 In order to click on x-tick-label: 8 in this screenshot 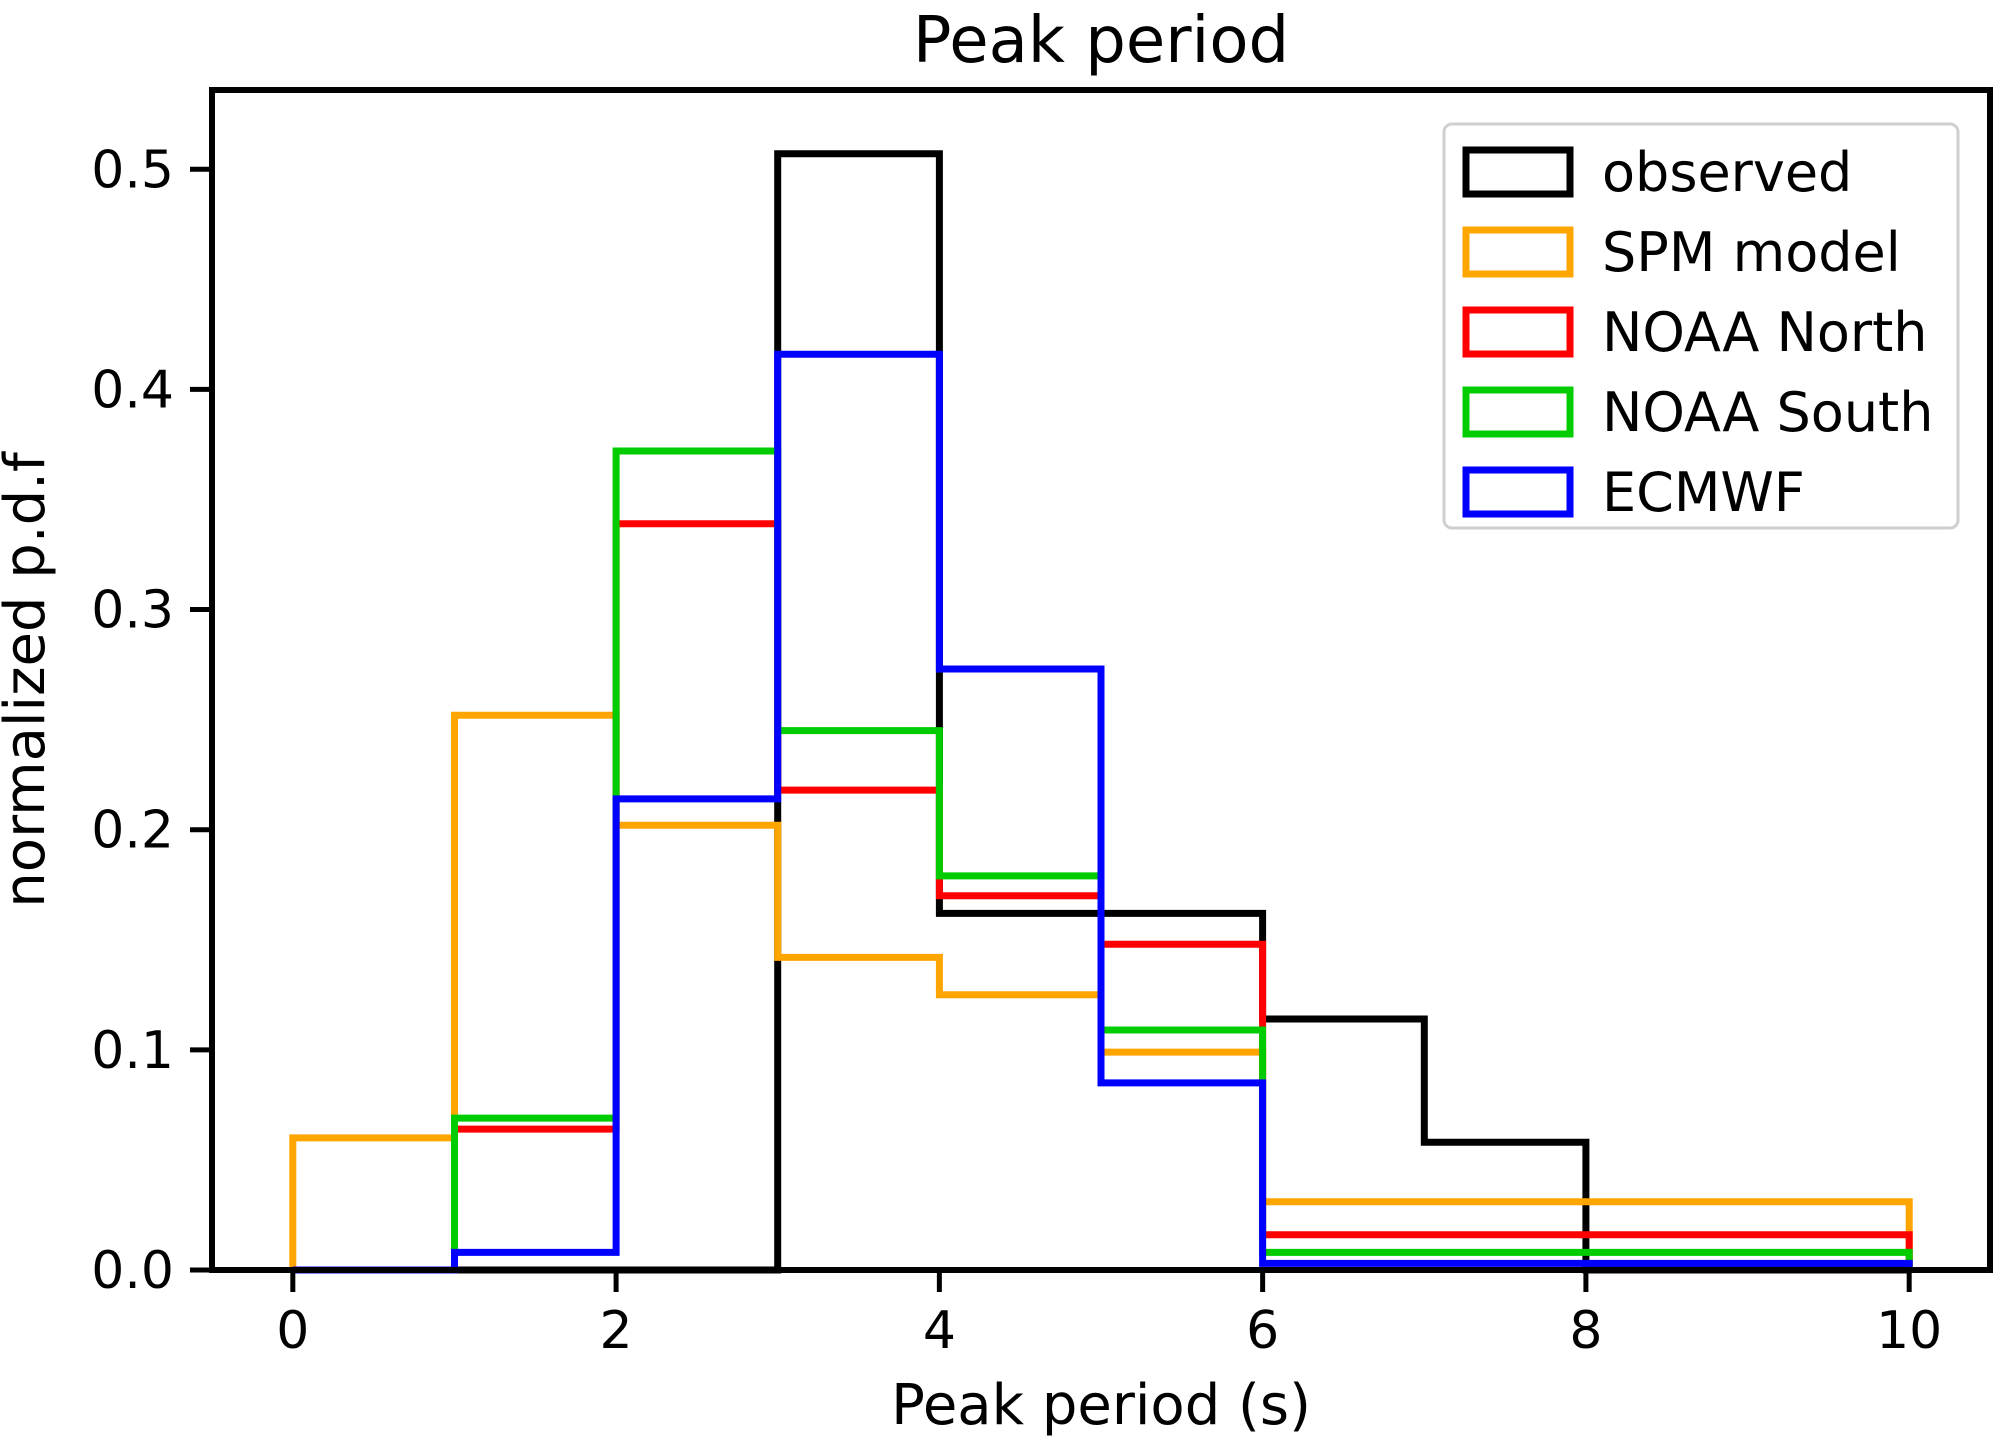, I will do `click(1585, 1331)`.